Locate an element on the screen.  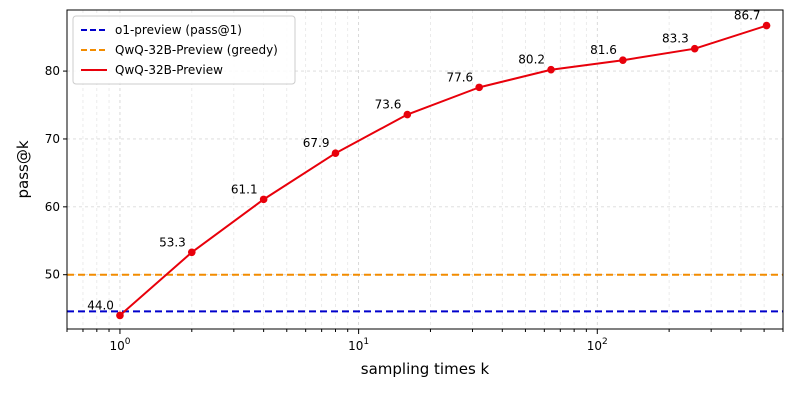
legend-label: QwQ-32B-Preview (greedy) is located at coordinates (196, 50).